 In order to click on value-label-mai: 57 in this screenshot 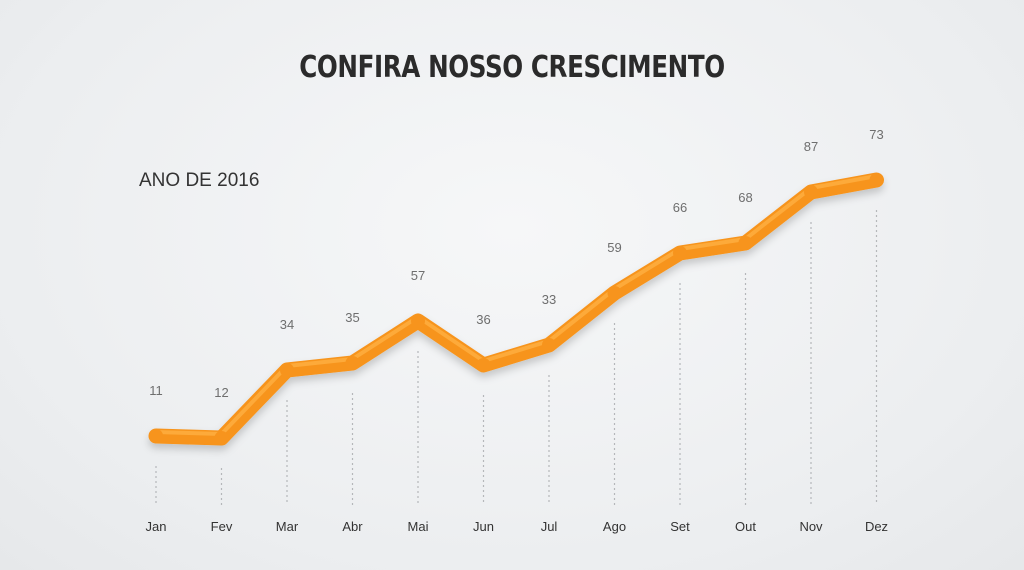, I will do `click(418, 275)`.